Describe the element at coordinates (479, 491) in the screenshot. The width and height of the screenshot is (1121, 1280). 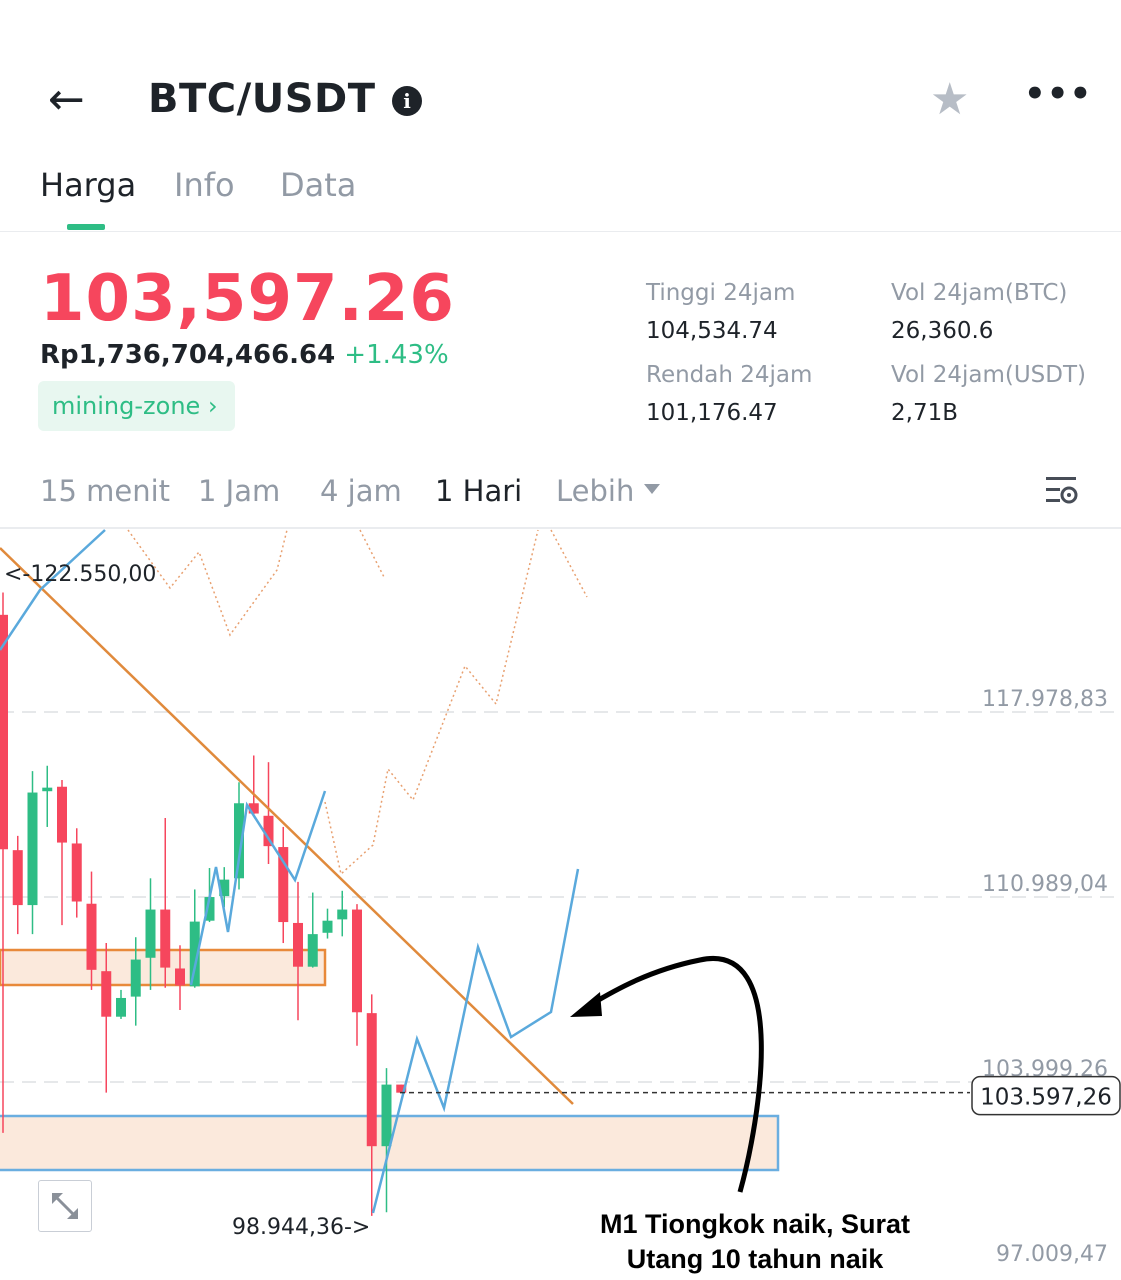
I see `timeframe-1d: 1 Hari` at that location.